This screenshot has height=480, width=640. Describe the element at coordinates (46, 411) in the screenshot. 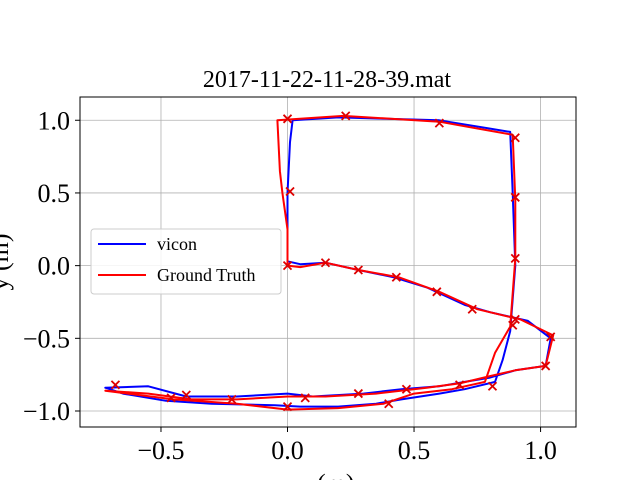

I see `y-tick-label: −1.0` at that location.